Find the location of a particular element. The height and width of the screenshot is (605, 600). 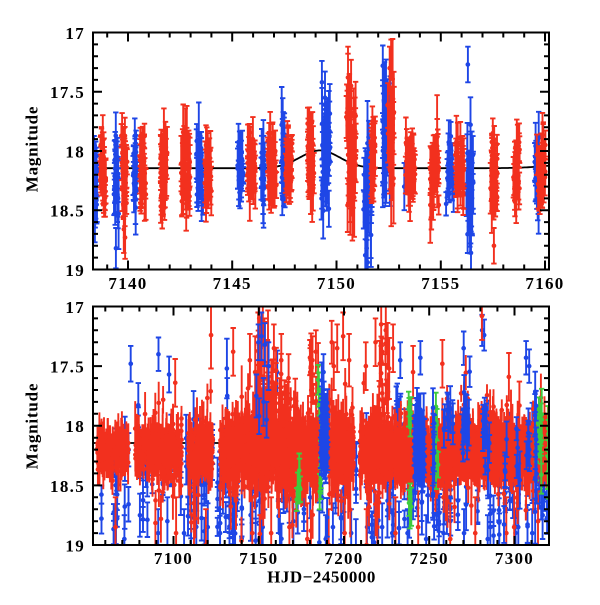

svg-text: 7140 is located at coordinates (127, 283).